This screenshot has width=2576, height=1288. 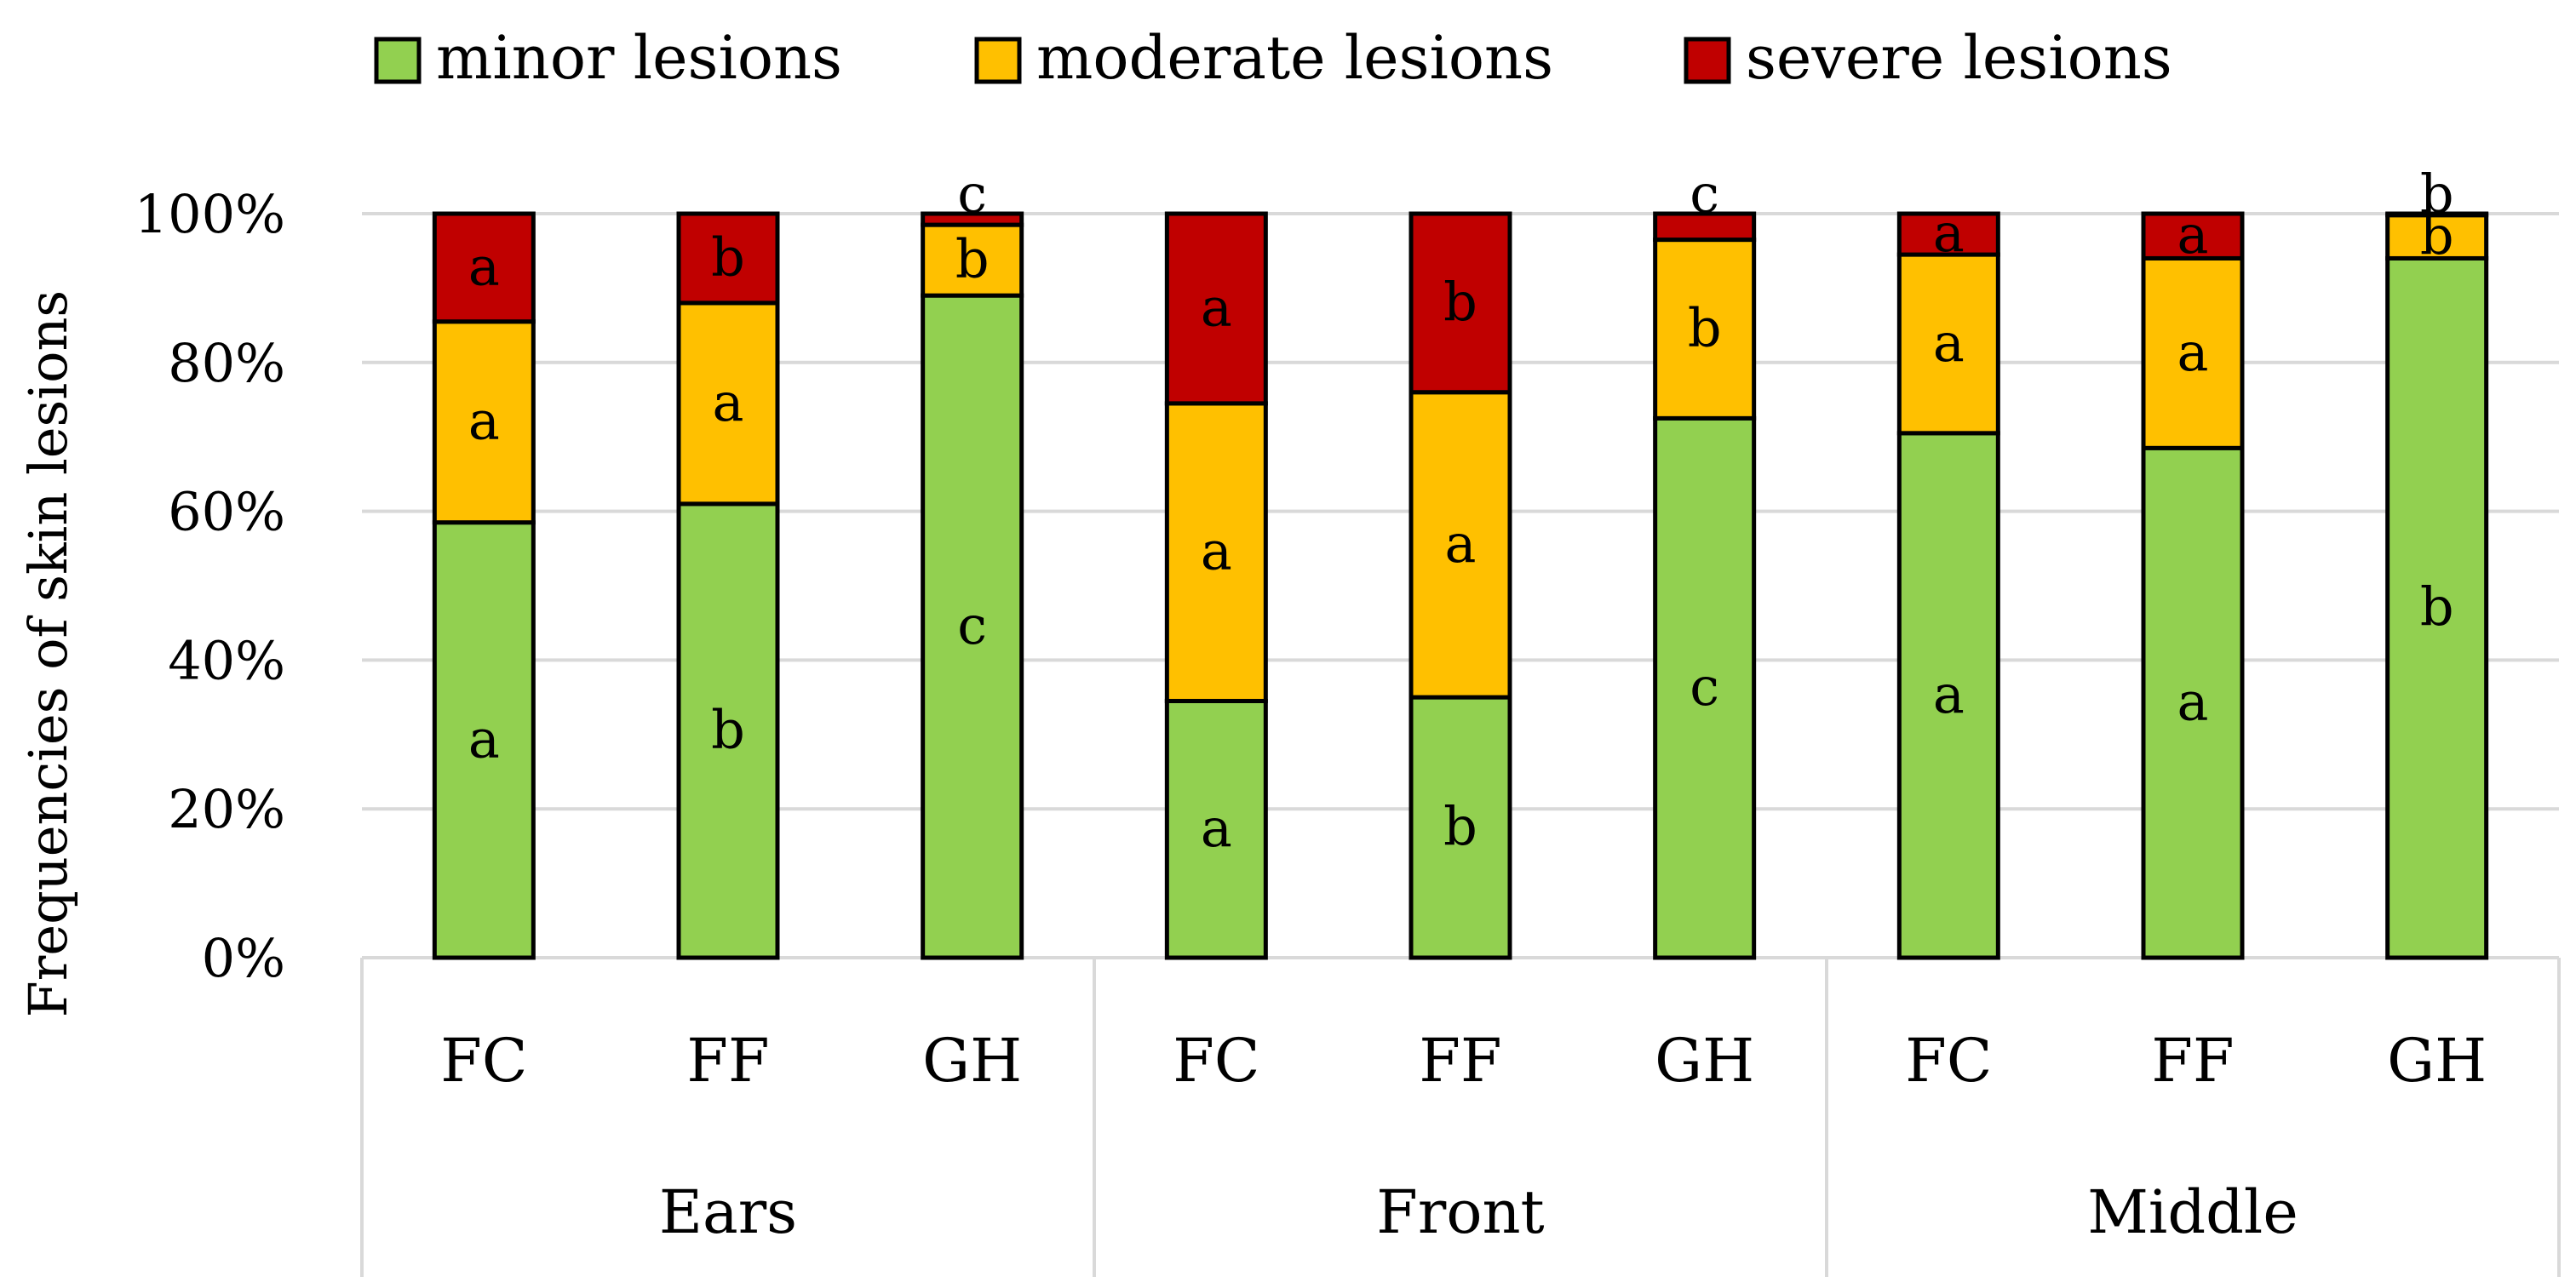 What do you see at coordinates (226, 512) in the screenshot?
I see `y-tick-label: 60%` at bounding box center [226, 512].